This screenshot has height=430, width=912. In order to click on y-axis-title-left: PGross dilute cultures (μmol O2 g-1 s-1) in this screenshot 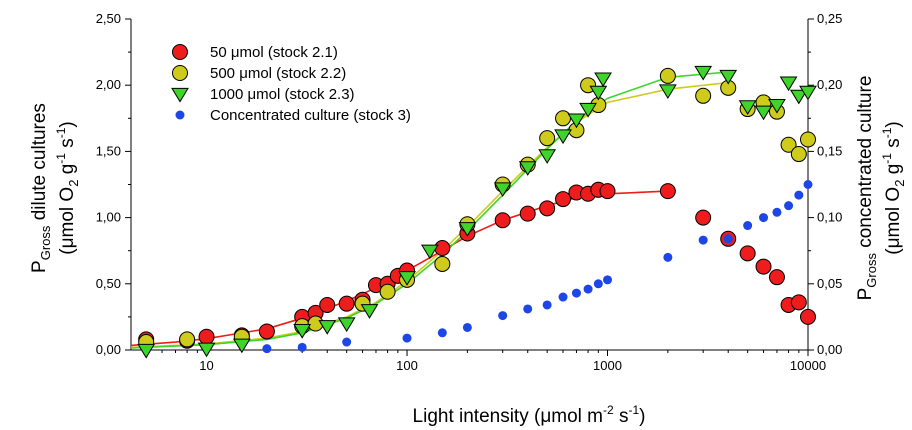, I will do `click(55, 188)`.